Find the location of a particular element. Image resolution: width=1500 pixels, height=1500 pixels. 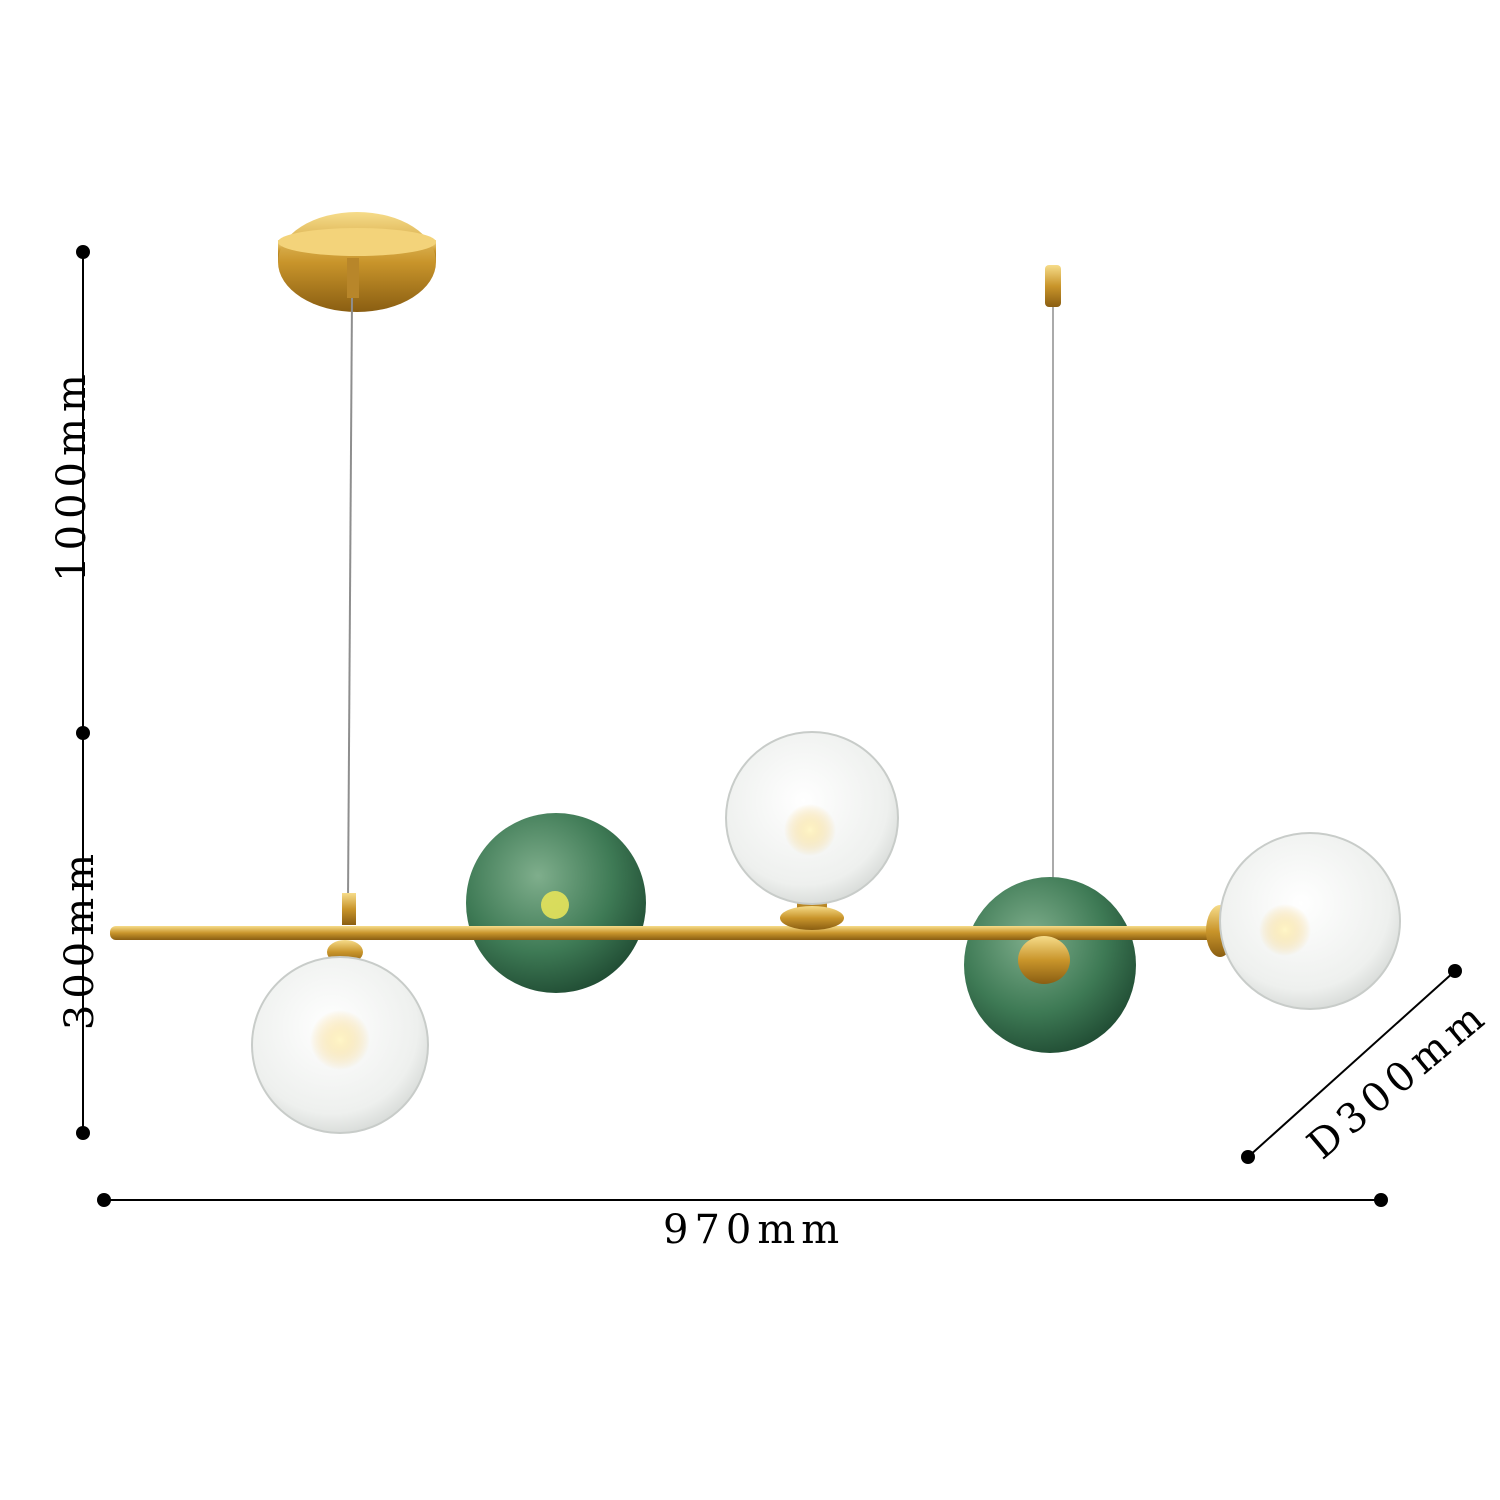

wire-connector is located at coordinates (349, 909).